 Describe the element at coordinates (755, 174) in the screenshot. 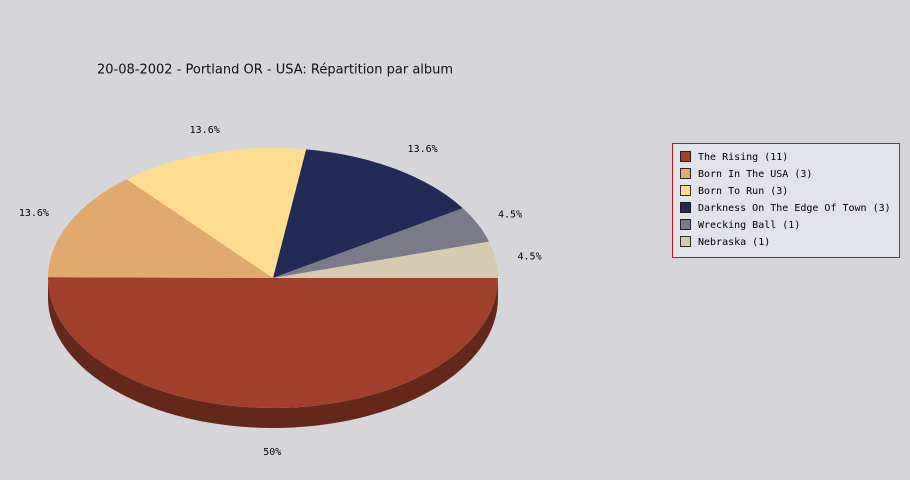

I see `legend-label: Born In The USA (3)` at that location.